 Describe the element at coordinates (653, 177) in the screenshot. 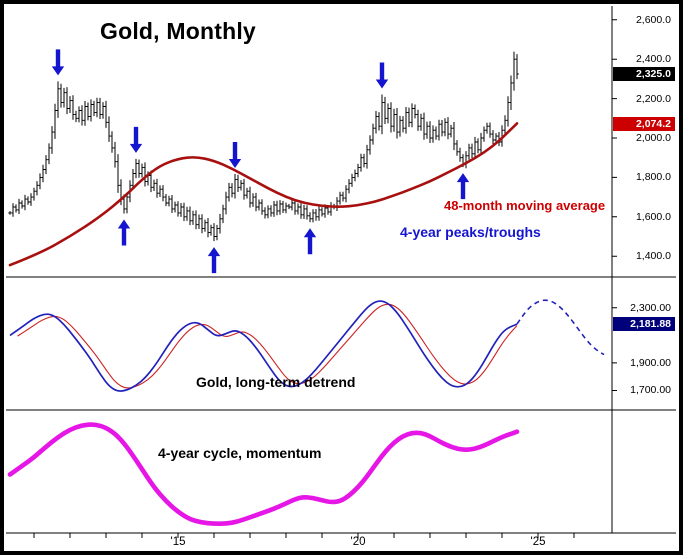

I see `y-label-1800: 1,800.0` at that location.